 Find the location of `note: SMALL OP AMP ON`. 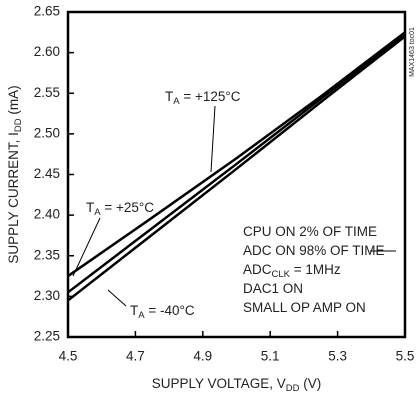

note: SMALL OP AMP ON is located at coordinates (304, 307).